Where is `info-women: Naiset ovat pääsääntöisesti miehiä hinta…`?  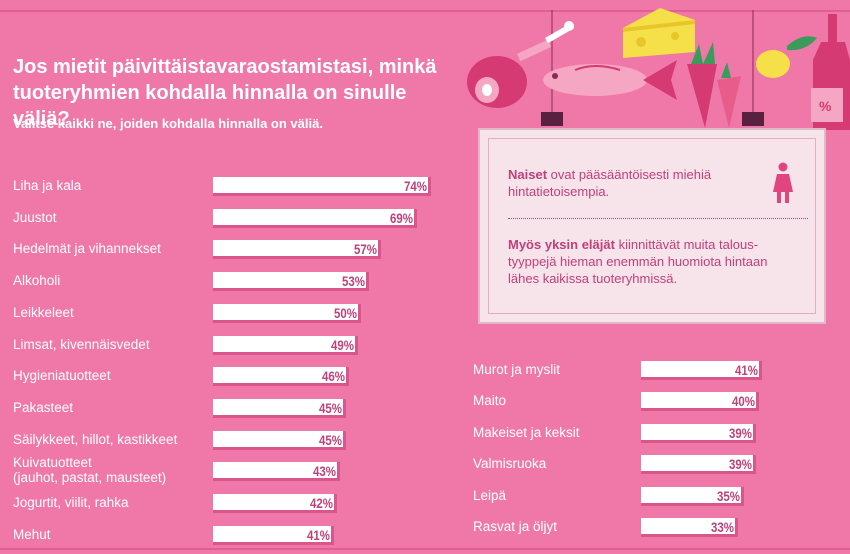
info-women: Naiset ovat pääsääntöisesti miehiä hinta… is located at coordinates (633, 183).